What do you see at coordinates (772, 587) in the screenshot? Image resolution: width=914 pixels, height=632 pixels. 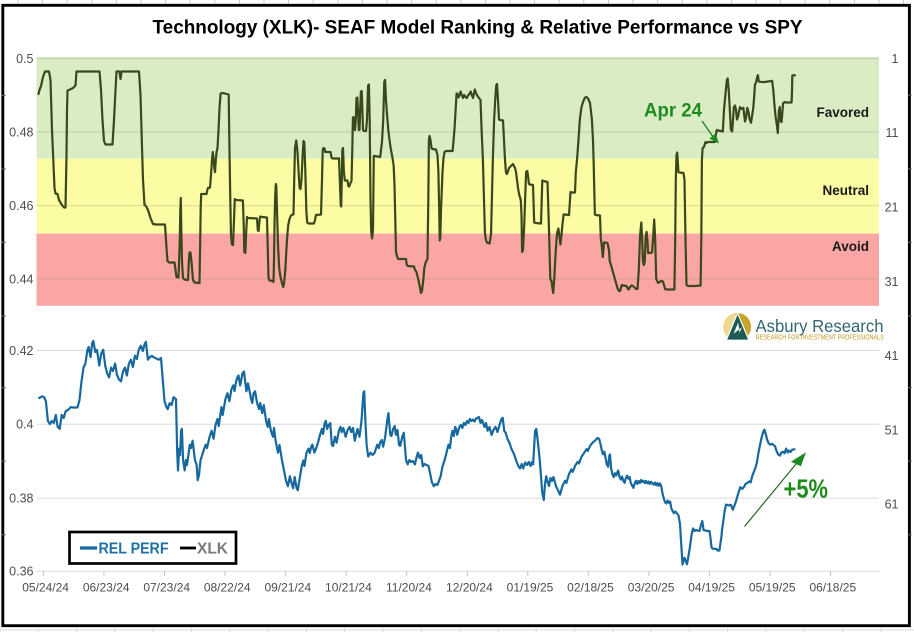 I see `svg-text: 05/19/25` at bounding box center [772, 587].